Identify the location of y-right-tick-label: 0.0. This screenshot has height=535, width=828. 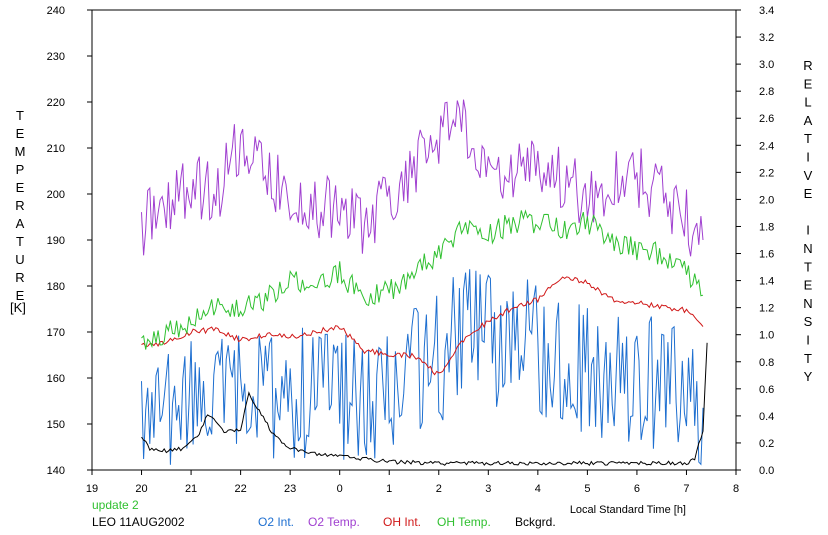
(766, 471).